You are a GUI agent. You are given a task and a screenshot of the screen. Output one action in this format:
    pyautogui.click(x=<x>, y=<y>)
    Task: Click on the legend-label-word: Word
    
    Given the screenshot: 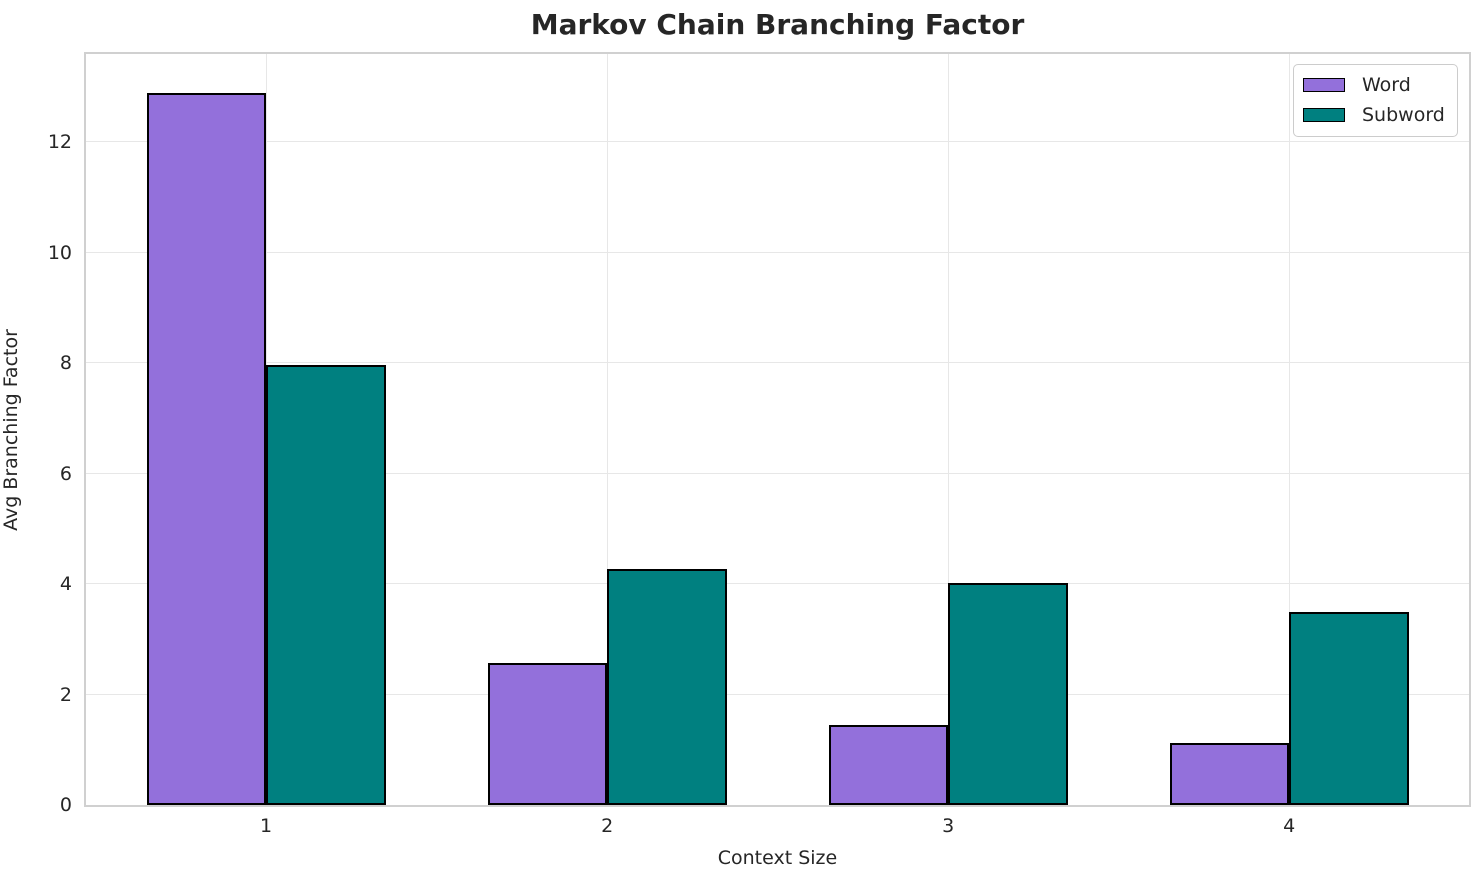 What is the action you would take?
    pyautogui.click(x=1386, y=85)
    